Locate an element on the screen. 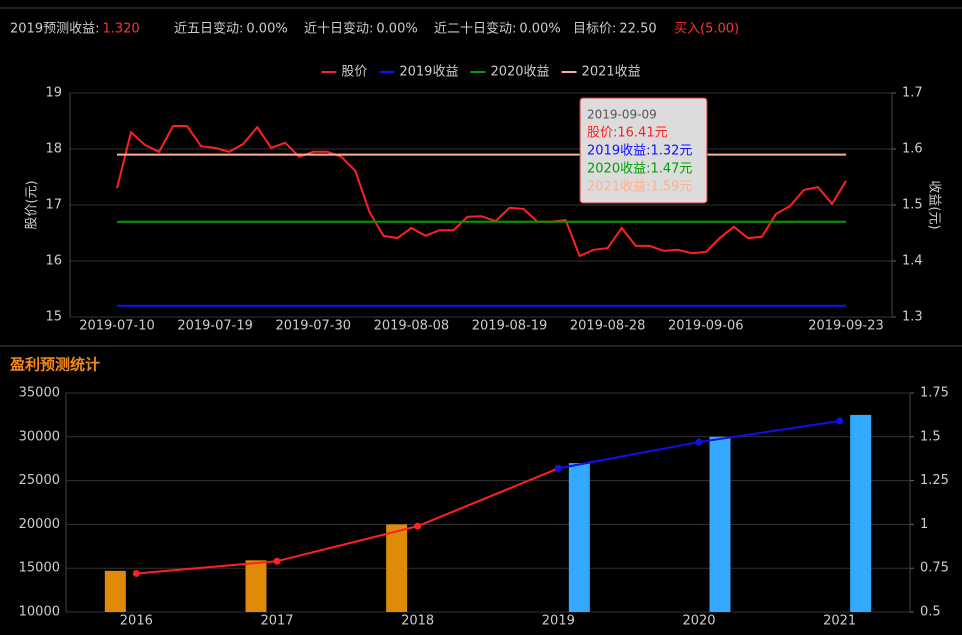 Image resolution: width=962 pixels, height=635 pixels. header-value: 1.320 is located at coordinates (120, 29).